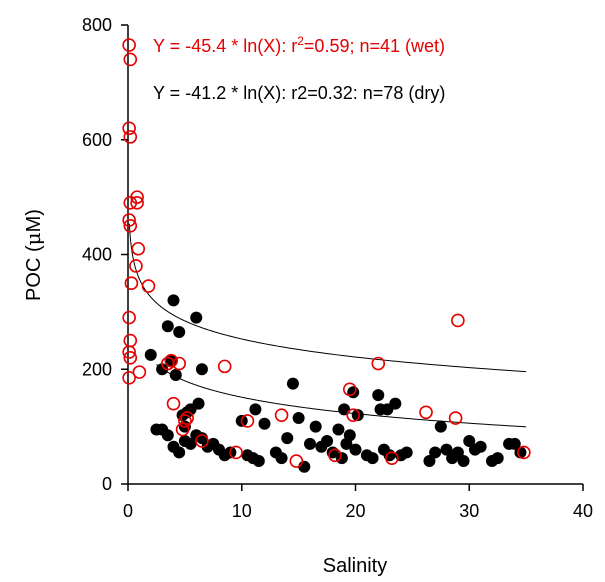  Describe the element at coordinates (128, 511) in the screenshot. I see `x-tick-label: 0` at that location.